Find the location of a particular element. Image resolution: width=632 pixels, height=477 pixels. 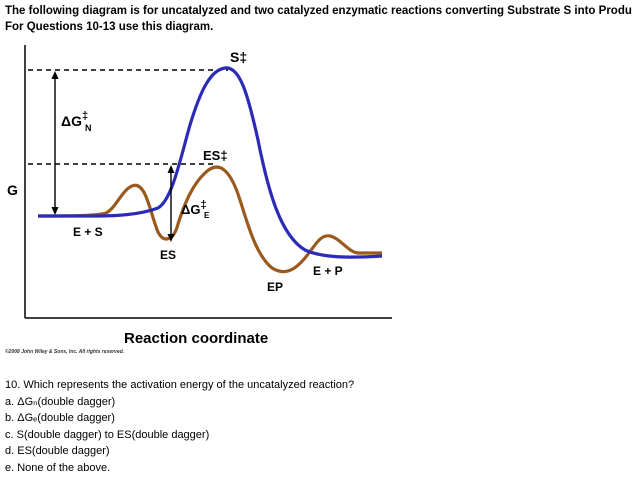

dg-n-base: ΔG is located at coordinates (71, 121).